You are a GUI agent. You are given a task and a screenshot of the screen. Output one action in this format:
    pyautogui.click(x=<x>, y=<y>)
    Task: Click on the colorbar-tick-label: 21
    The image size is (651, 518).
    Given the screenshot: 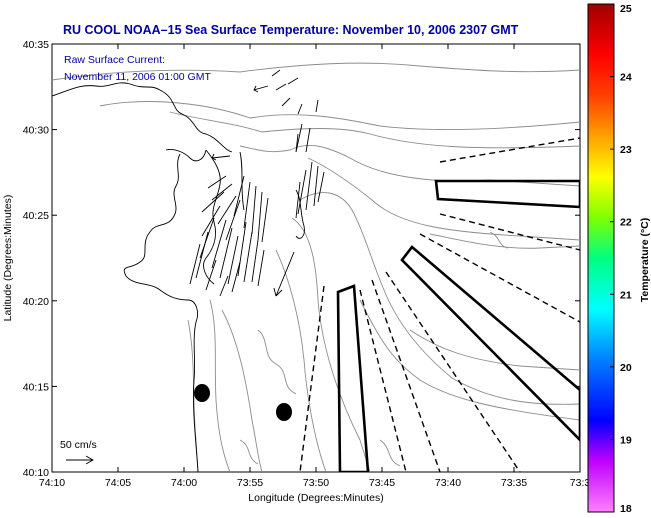 What is the action you would take?
    pyautogui.click(x=626, y=295)
    